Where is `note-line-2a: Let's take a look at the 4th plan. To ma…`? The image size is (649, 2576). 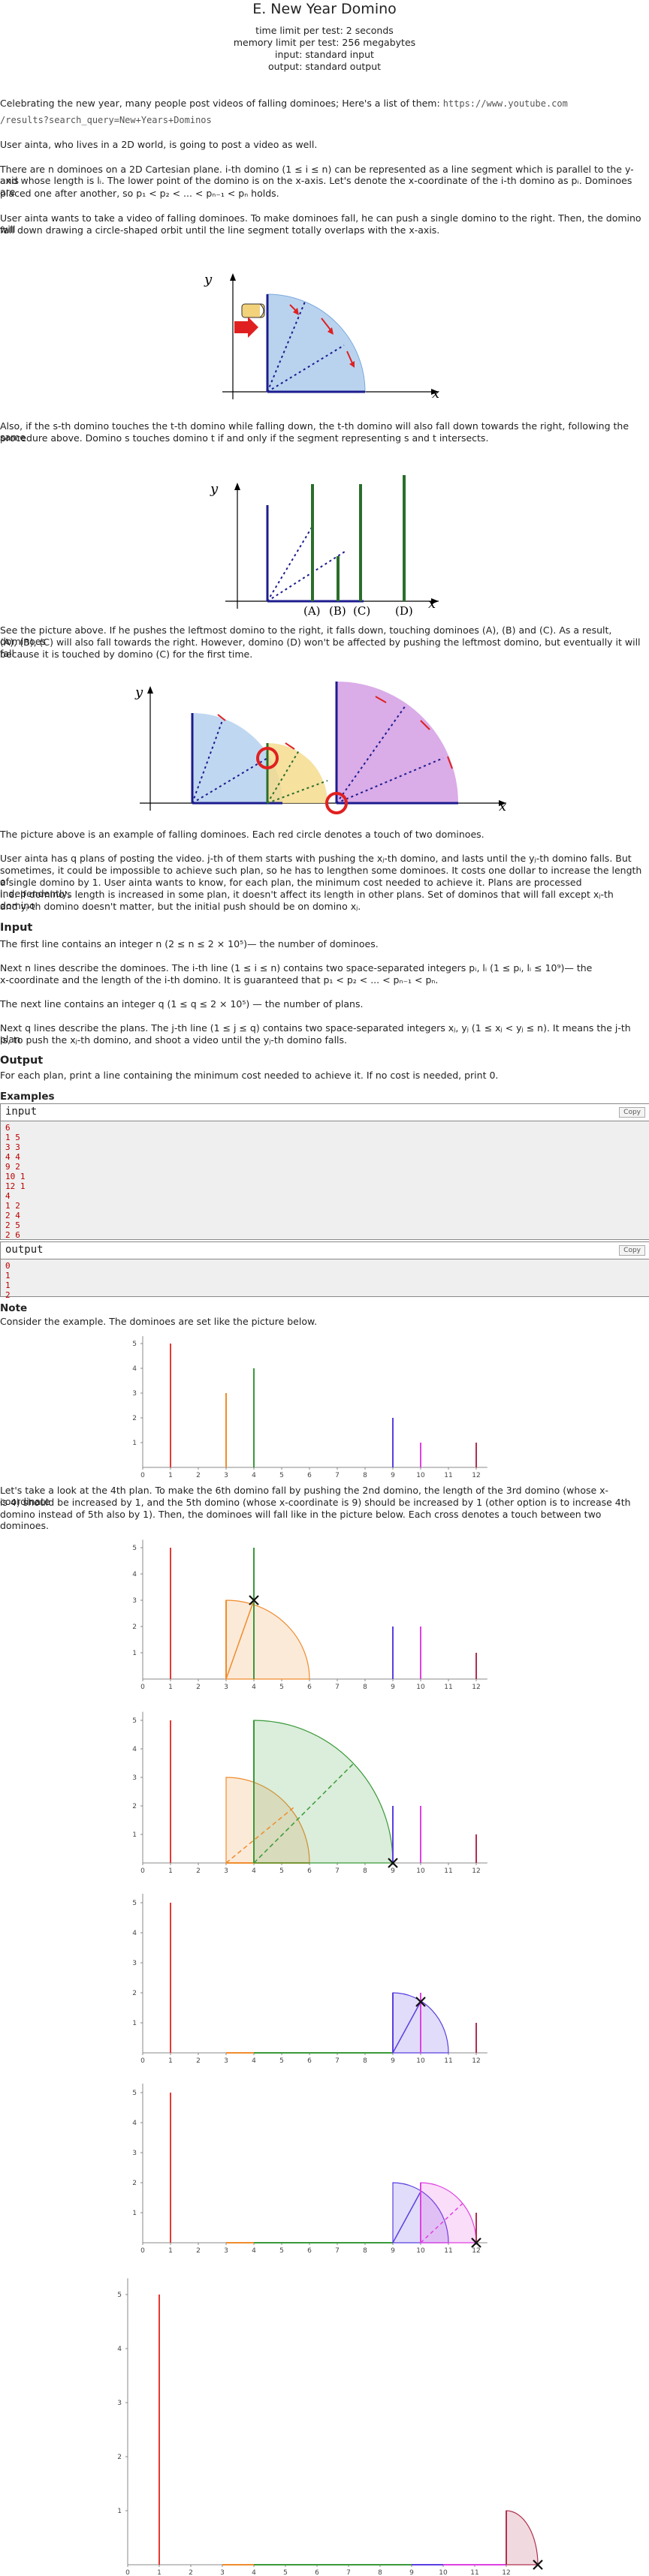 note-line-2a: Let's take a look at the 4th plan. To ma… is located at coordinates (304, 1496).